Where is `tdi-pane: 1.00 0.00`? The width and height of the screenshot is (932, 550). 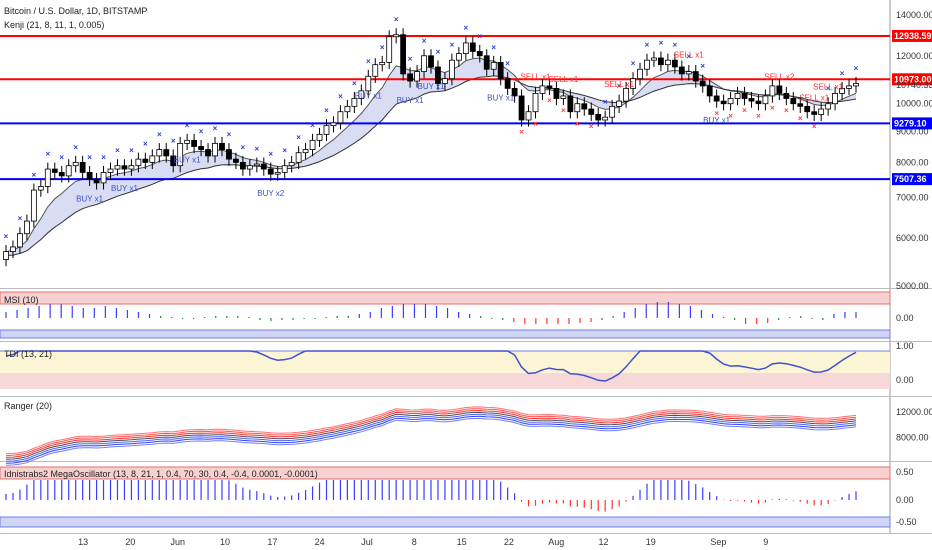
tdi-pane: 1.00 0.00 is located at coordinates (457, 365).